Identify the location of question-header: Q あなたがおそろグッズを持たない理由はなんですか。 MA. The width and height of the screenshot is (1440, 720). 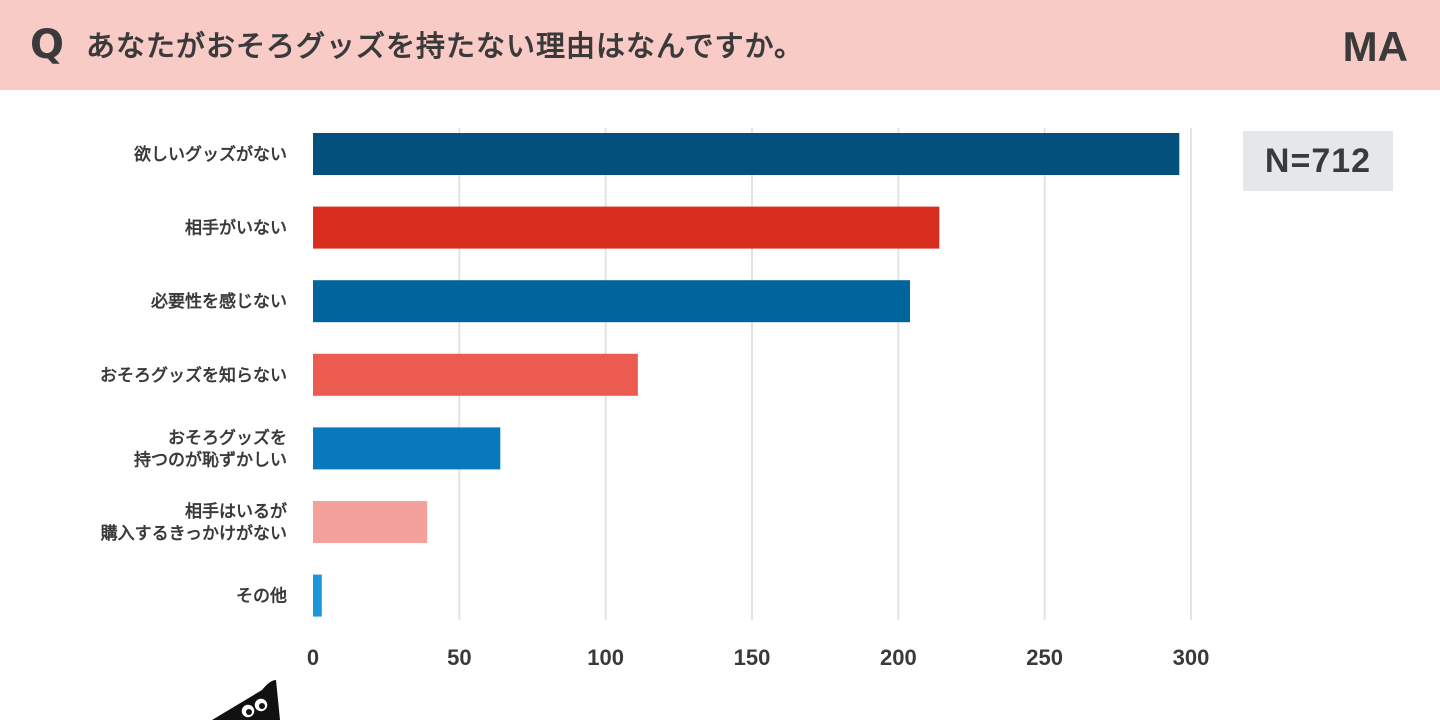
(720, 45).